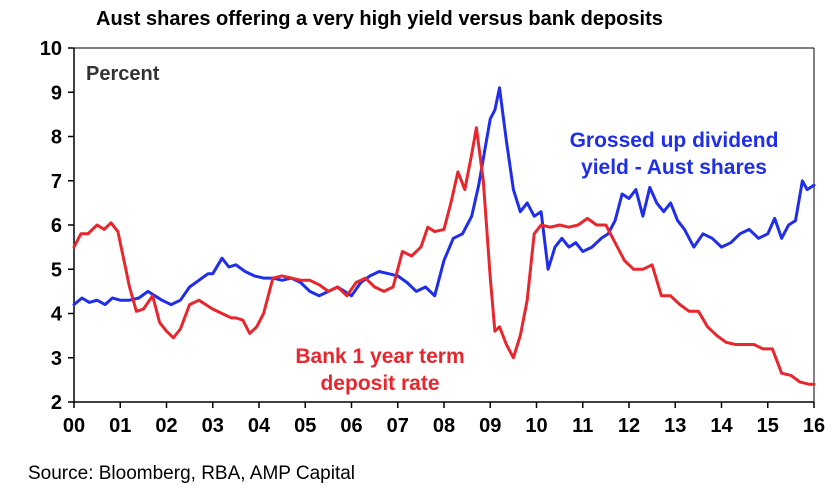  Describe the element at coordinates (351, 426) in the screenshot. I see `x-tick-label: 06` at that location.